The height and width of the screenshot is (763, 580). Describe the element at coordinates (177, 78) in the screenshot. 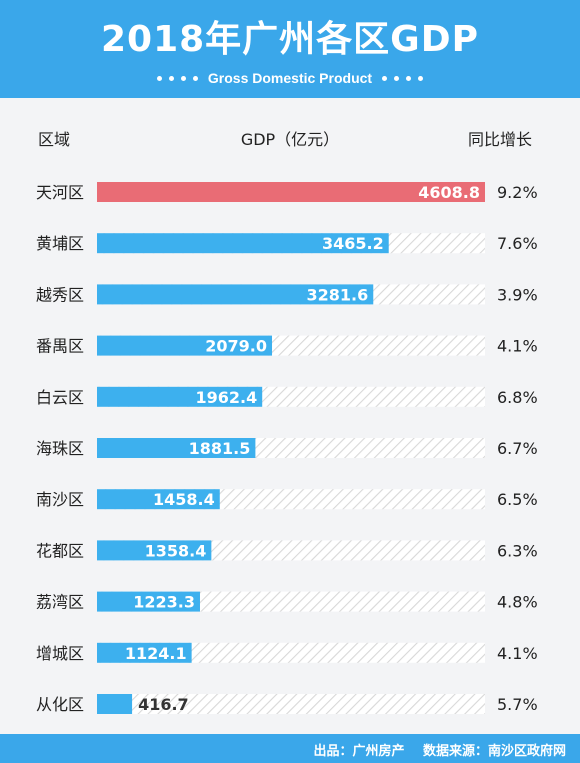

I see `decorative-dots-left` at that location.